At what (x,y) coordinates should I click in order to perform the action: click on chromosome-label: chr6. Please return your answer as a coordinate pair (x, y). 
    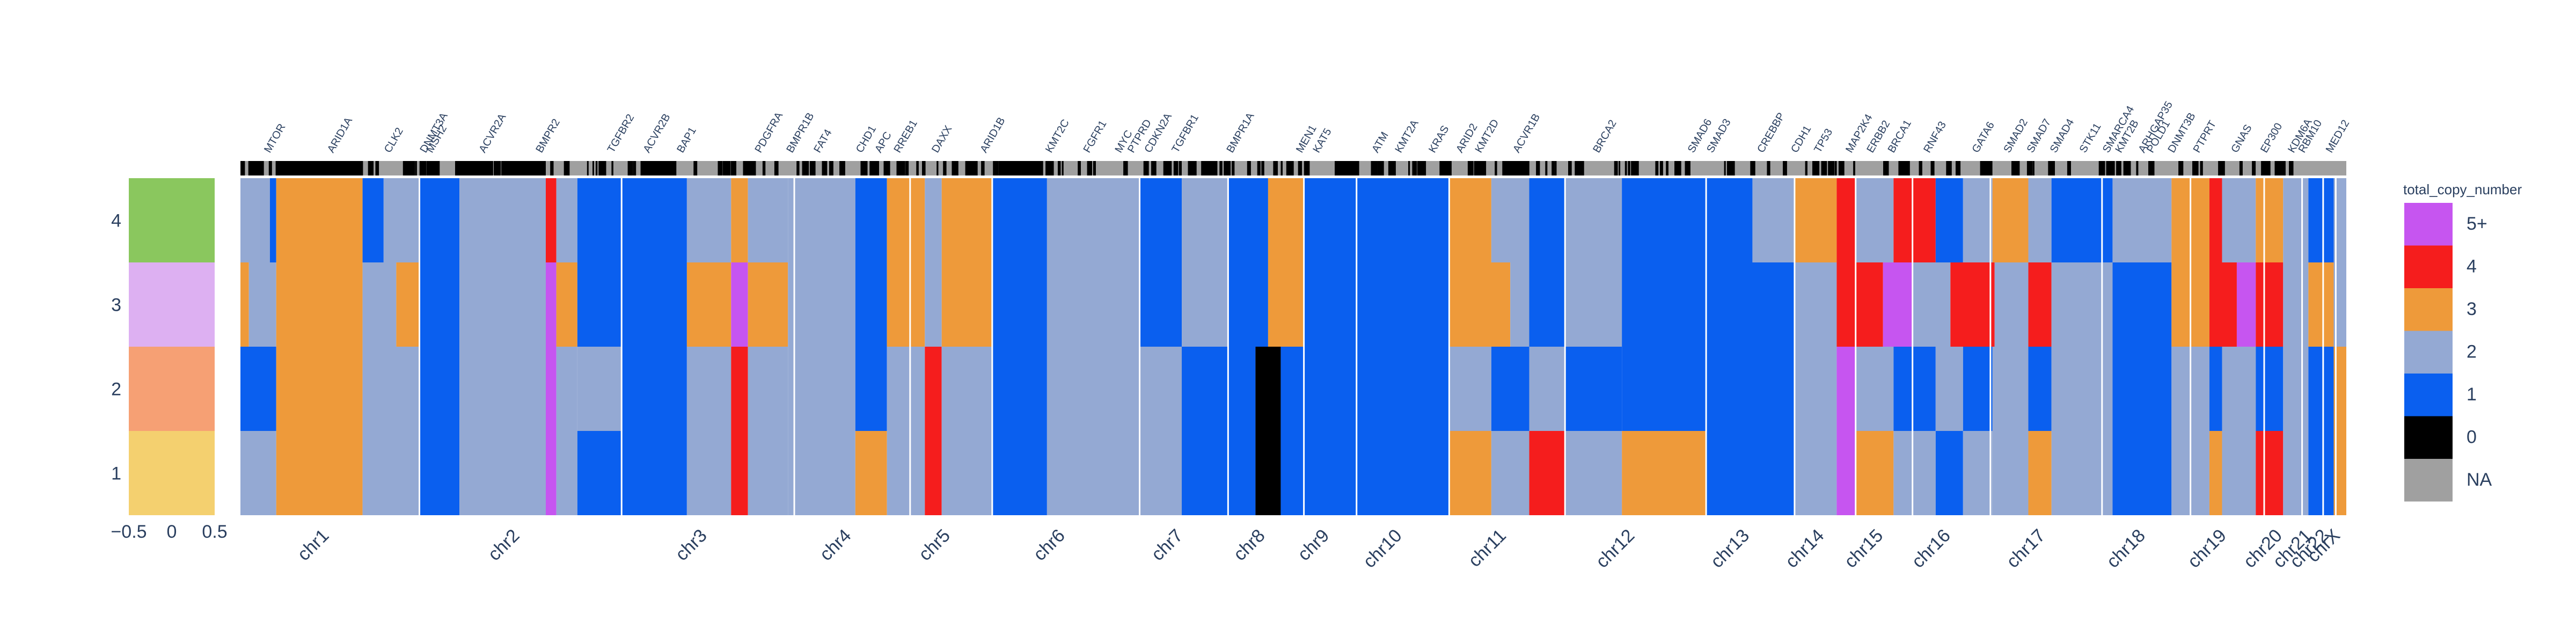
    Looking at the image, I should click on (1049, 545).